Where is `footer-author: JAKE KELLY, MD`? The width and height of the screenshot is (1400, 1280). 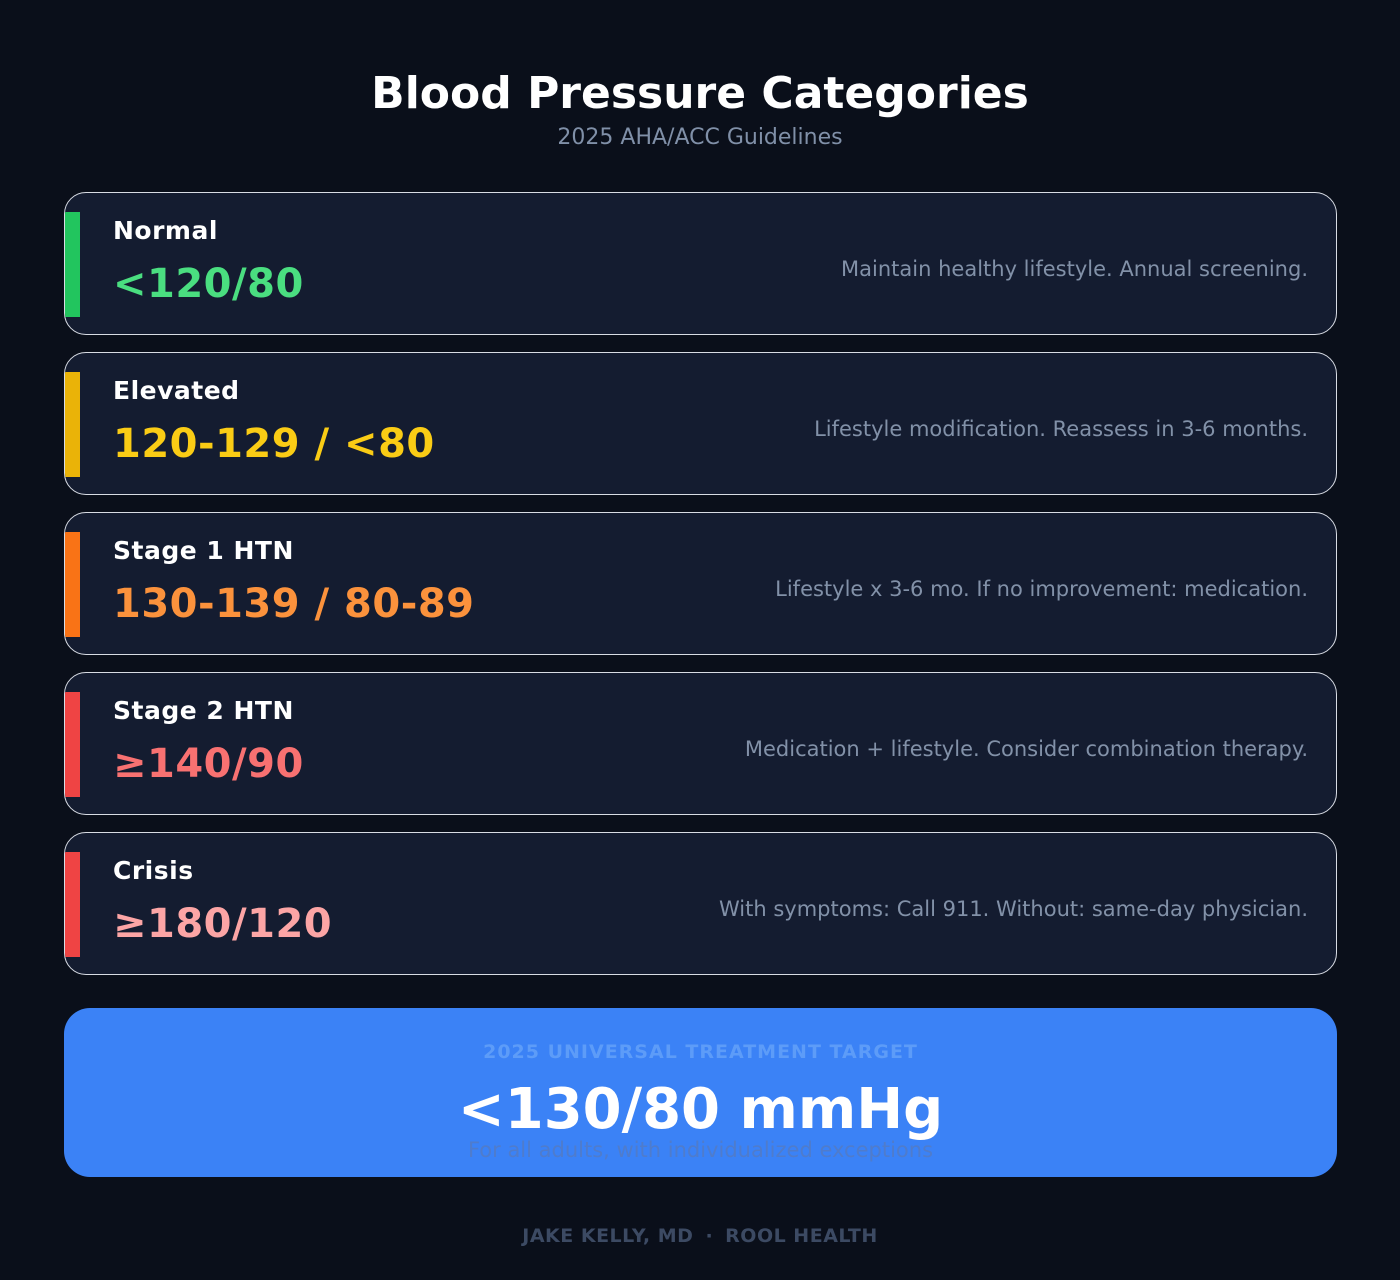
footer-author: JAKE KELLY, MD is located at coordinates (608, 1236).